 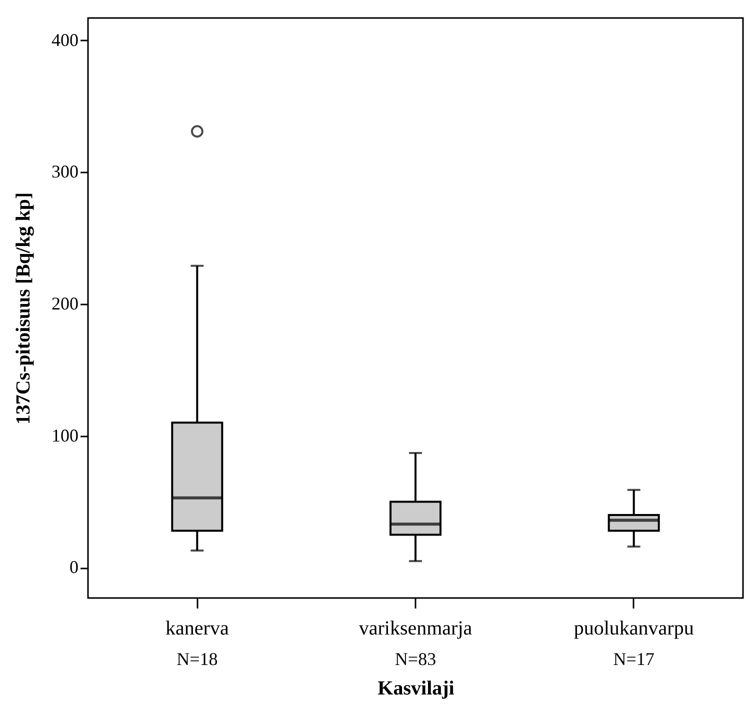 What do you see at coordinates (634, 629) in the screenshot?
I see `x-tick-label: puolukanvarpu` at bounding box center [634, 629].